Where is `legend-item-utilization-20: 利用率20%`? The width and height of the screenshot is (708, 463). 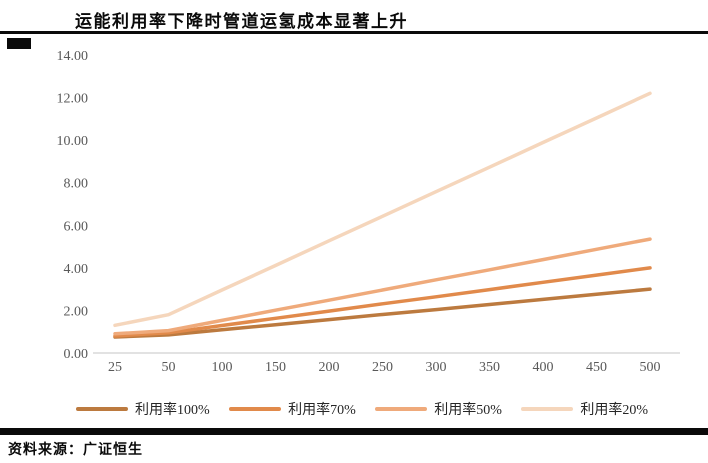 legend-item-utilization-20: 利用率20% is located at coordinates (584, 409).